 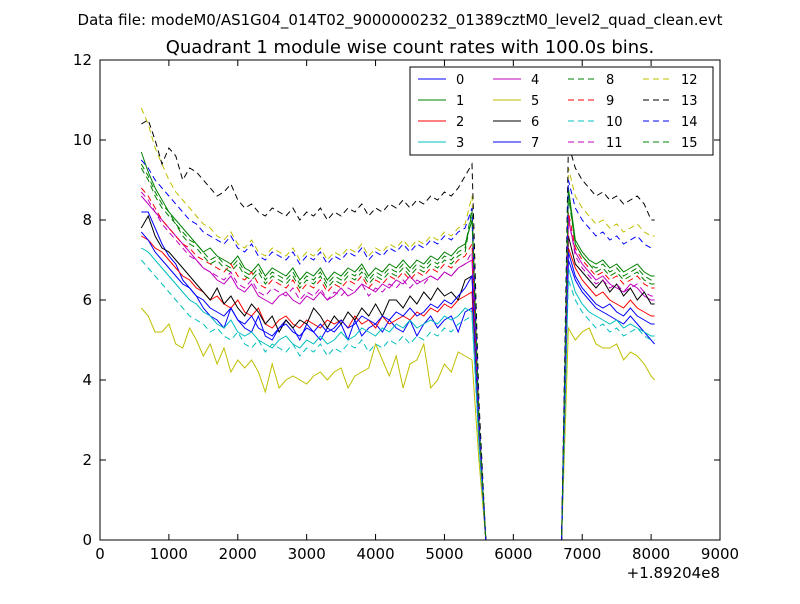 What do you see at coordinates (87, 300) in the screenshot?
I see `y-tick-label: 6` at bounding box center [87, 300].